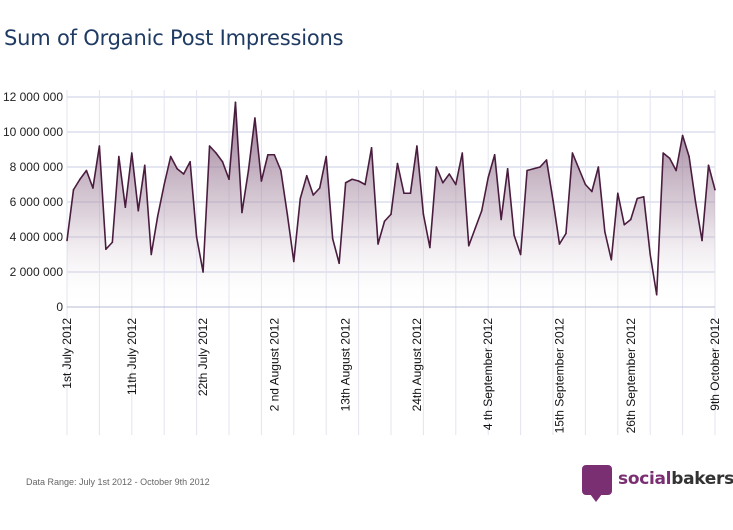 The height and width of the screenshot is (530, 733). What do you see at coordinates (488, 374) in the screenshot?
I see `x-tick-label: 4 th September 2012` at bounding box center [488, 374].